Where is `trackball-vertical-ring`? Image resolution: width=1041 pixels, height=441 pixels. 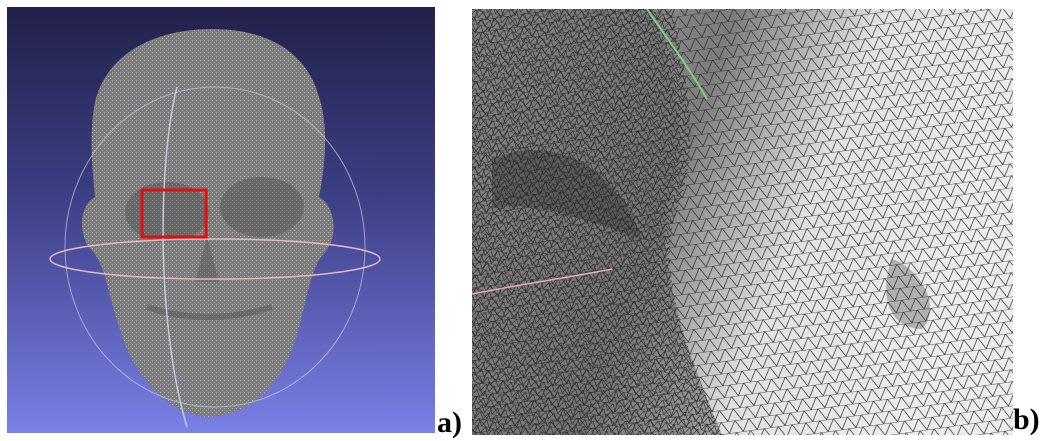
trackball-vertical-ring is located at coordinates (175, 257).